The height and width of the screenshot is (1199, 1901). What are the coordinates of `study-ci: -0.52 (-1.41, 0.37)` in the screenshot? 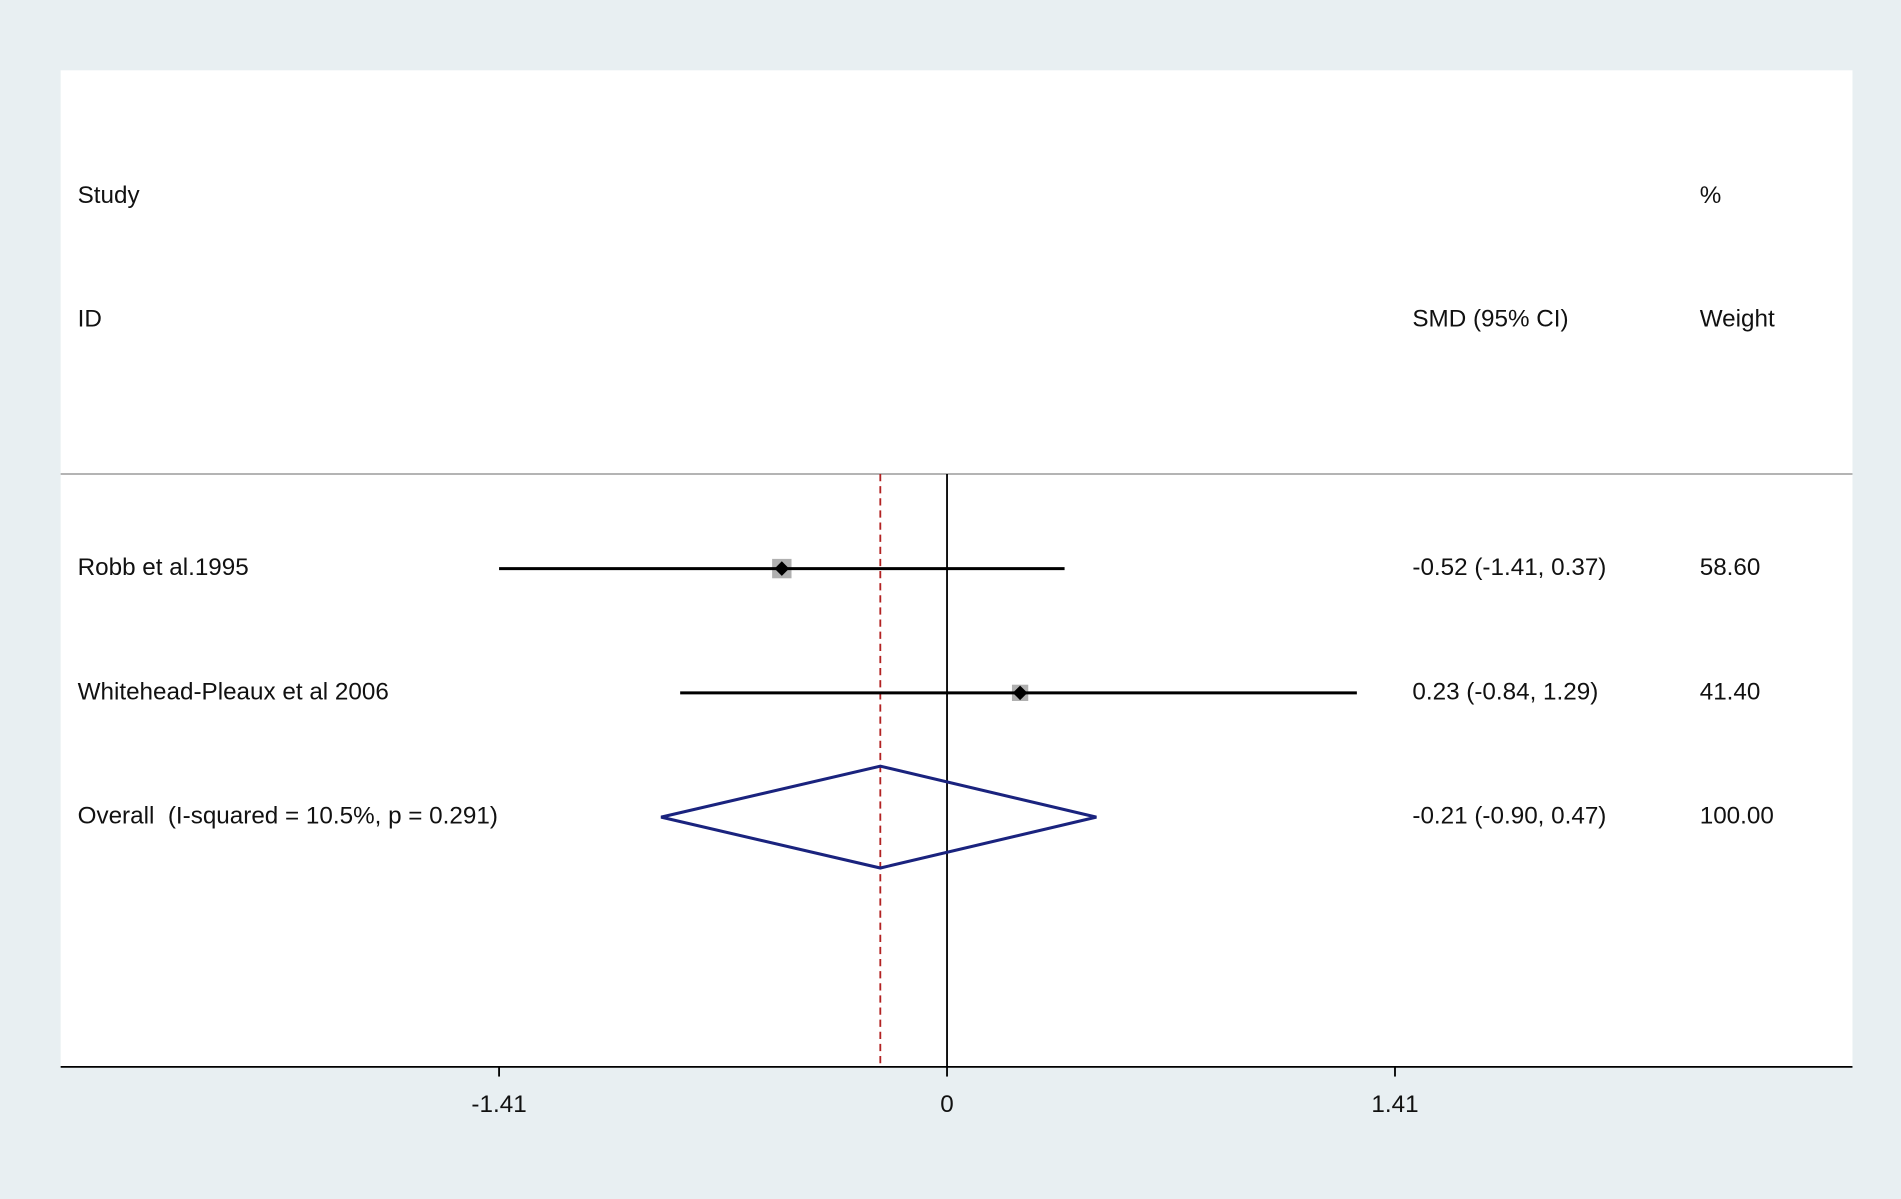 It's located at (1509, 567).